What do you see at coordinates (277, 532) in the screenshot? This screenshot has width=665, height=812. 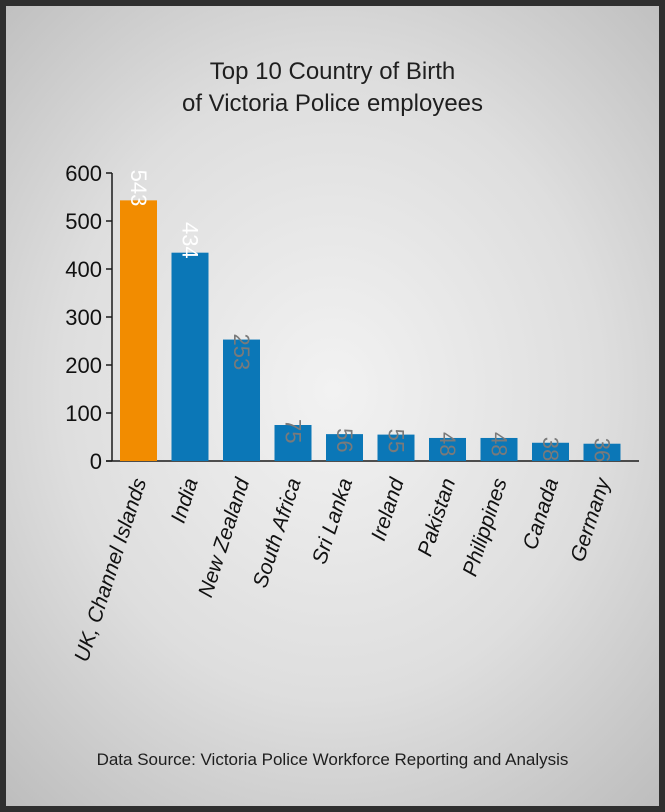 I see `x-tick-label: South Africa` at bounding box center [277, 532].